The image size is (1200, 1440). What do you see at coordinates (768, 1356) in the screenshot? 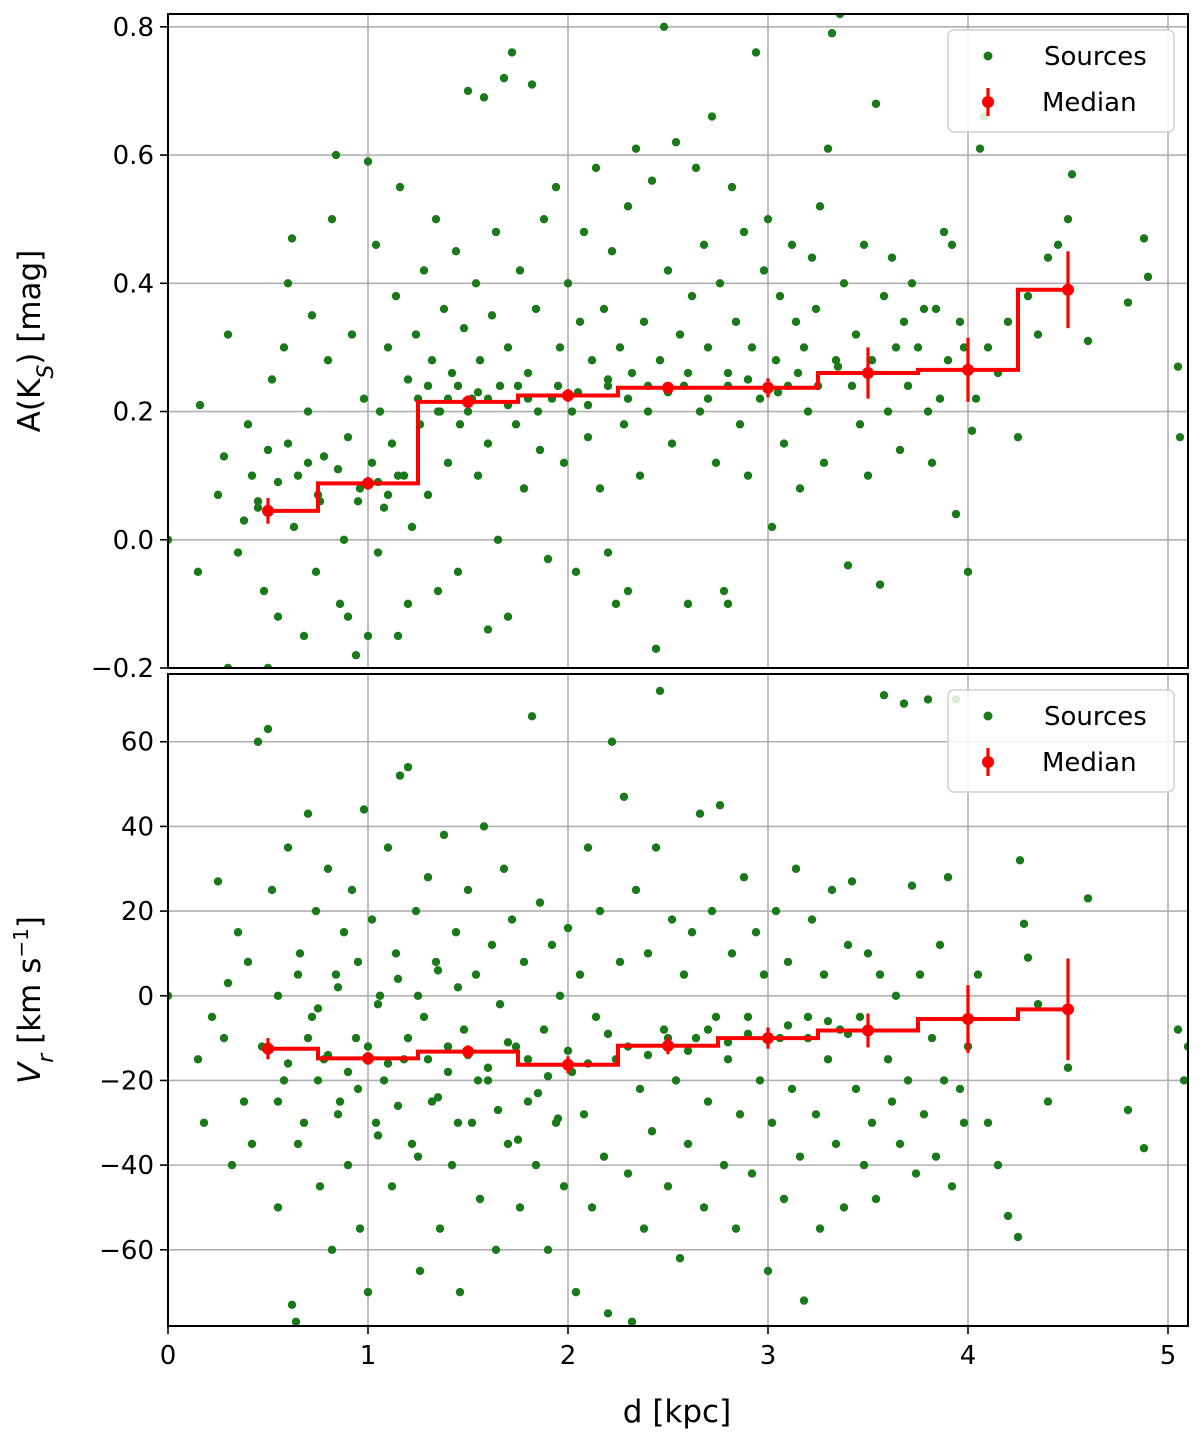
I see `x-tick-label: 3` at bounding box center [768, 1356].